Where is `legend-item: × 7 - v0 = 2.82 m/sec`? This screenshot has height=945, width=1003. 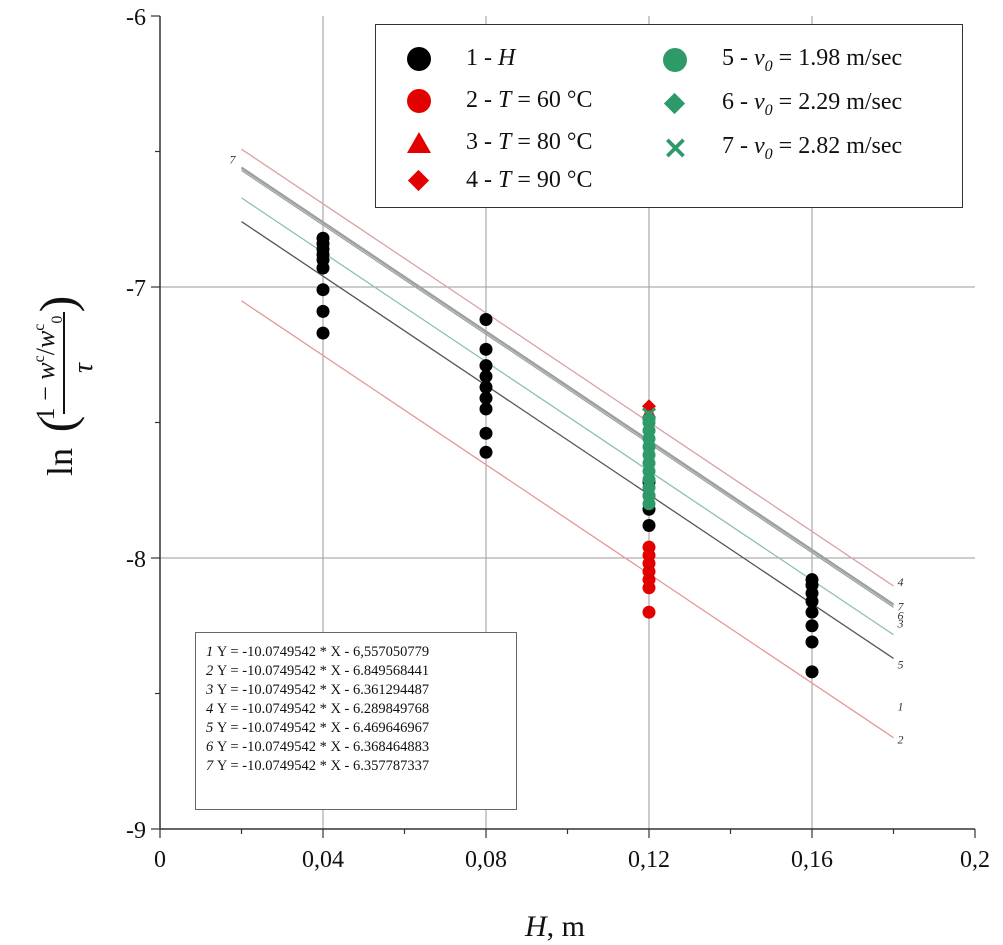 legend-item: × 7 - v0 = 2.82 m/sec is located at coordinates (782, 147).